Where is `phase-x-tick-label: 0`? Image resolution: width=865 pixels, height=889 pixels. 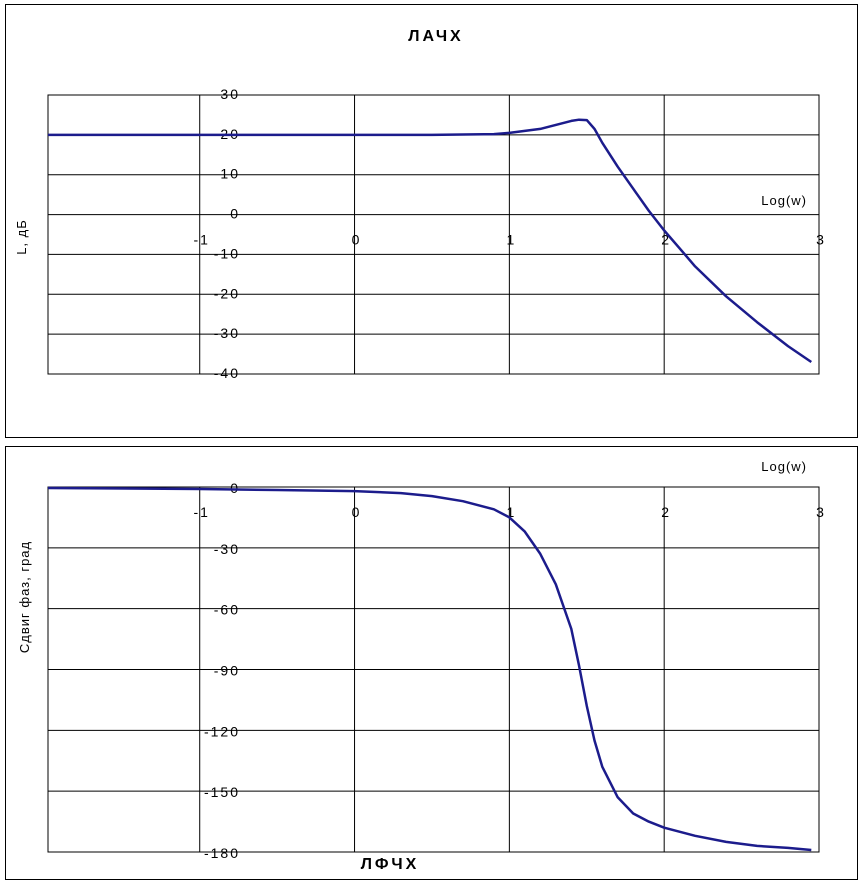
phase-x-tick-label: 0 is located at coordinates (357, 512).